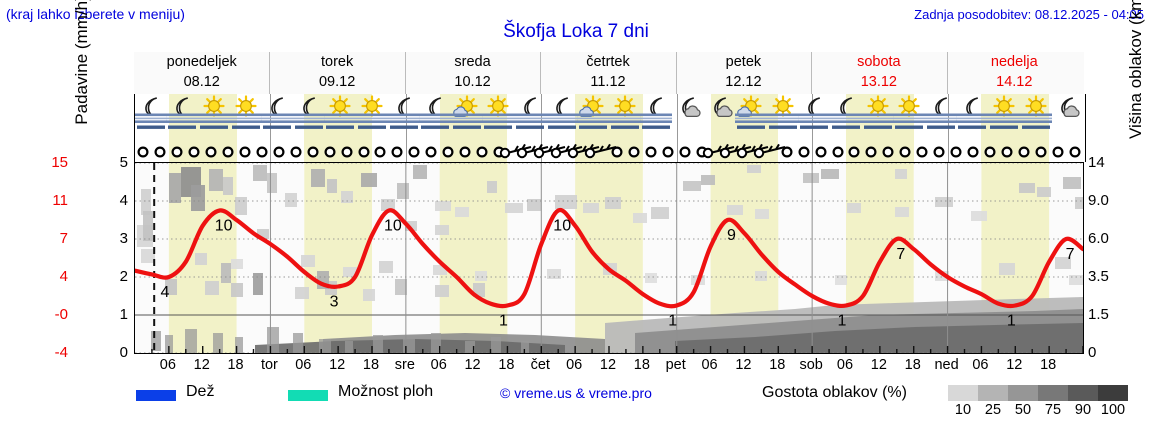  Describe the element at coordinates (1111, 257) in the screenshot. I see `cloud-height-axis-ticks: 14 9.0 6.0 3.5 1.5 0` at that location.